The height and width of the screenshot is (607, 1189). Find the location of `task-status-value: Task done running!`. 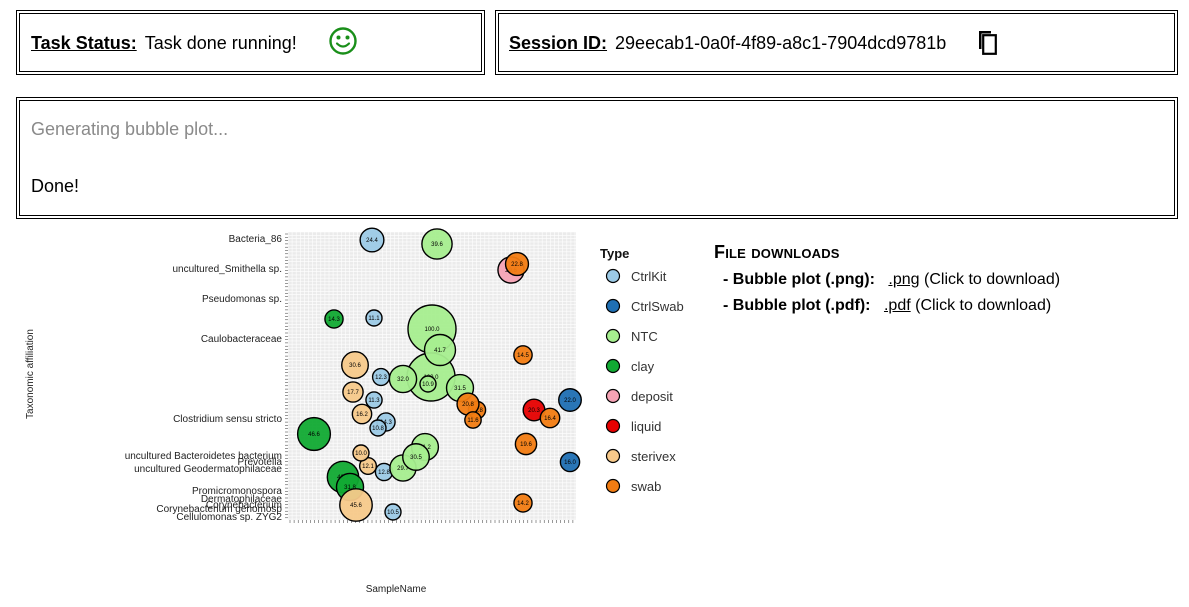

task-status-value: Task done running! is located at coordinates (220, 43).